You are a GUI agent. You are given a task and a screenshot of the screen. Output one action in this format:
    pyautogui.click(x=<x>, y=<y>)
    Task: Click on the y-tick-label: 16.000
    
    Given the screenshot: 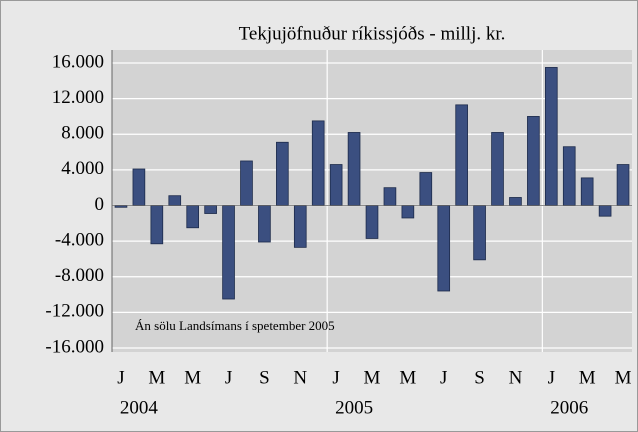 What is the action you would take?
    pyautogui.click(x=78, y=61)
    